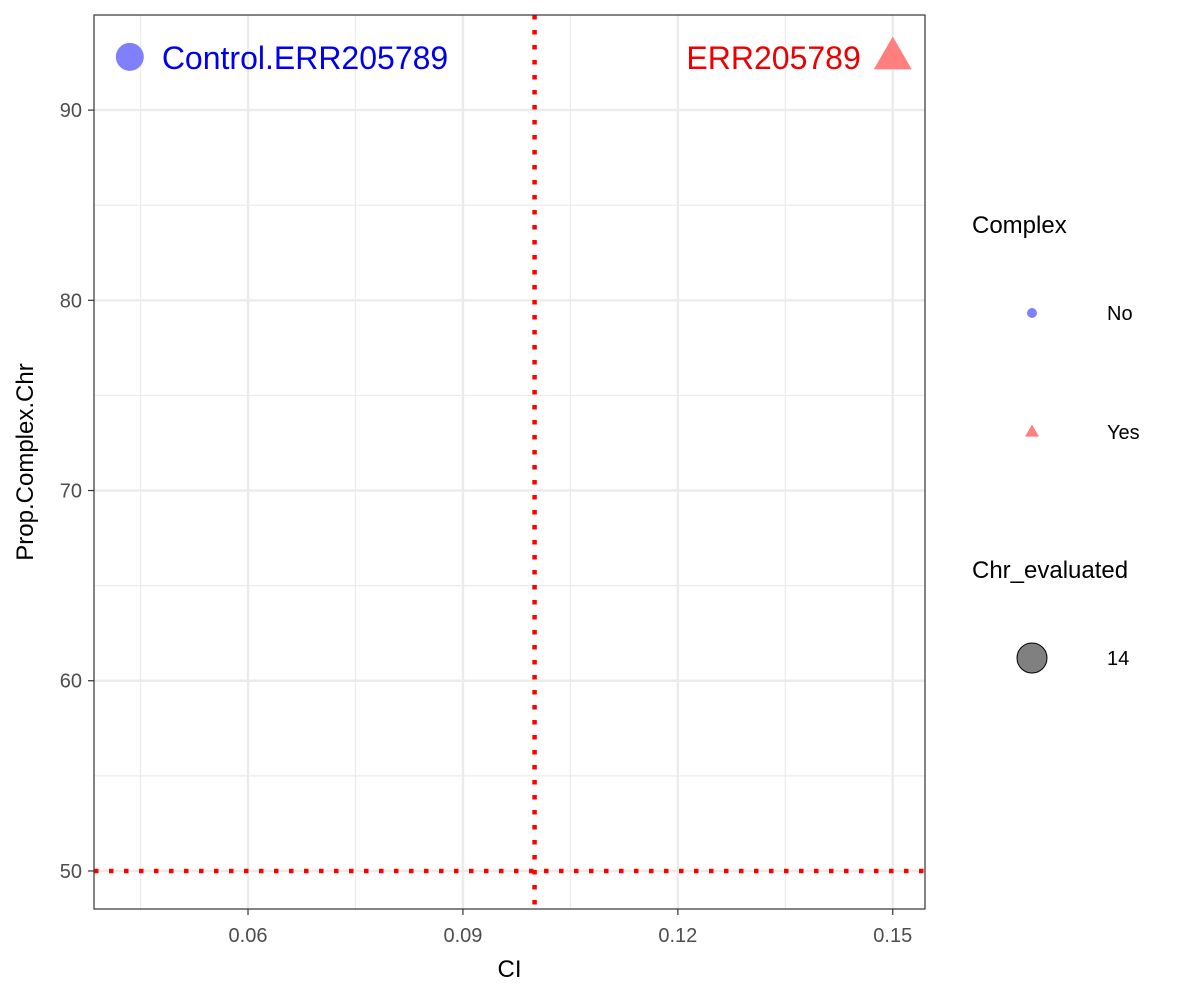 The width and height of the screenshot is (1200, 1000). I want to click on y-axis-title: Prop.Complex.Chr, so click(25, 461).